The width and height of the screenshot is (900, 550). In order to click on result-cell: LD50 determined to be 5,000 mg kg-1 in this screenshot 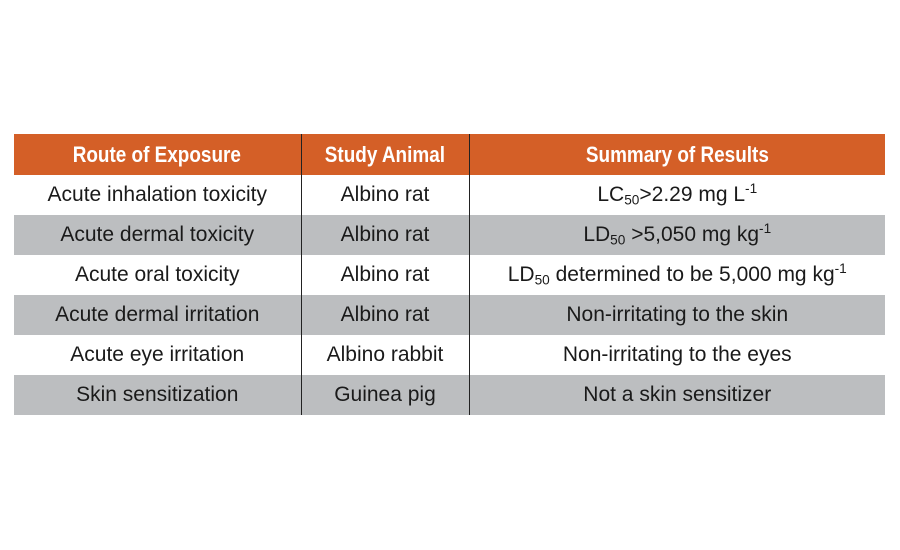, I will do `click(677, 275)`.